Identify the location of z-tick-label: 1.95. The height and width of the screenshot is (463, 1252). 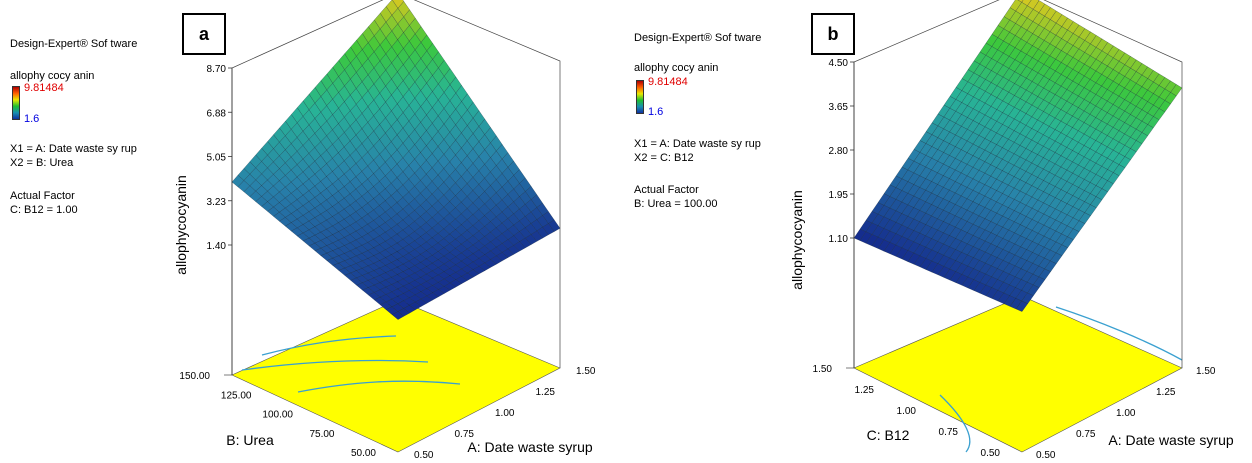
(839, 195).